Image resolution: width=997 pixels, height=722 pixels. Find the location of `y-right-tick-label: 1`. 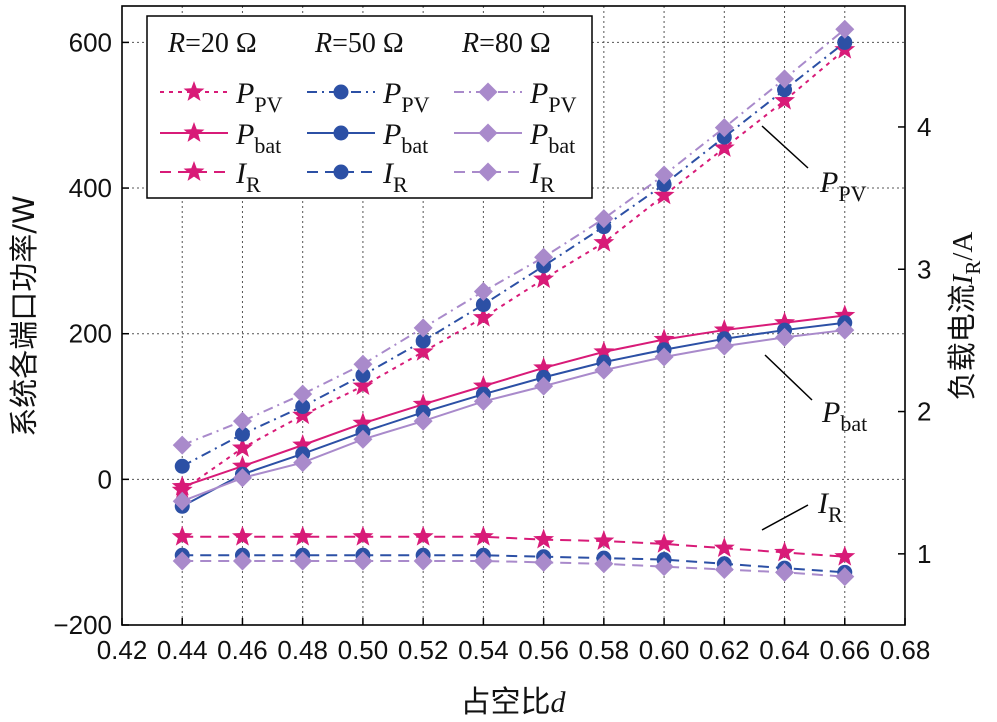

y-right-tick-label: 1 is located at coordinates (924, 554).